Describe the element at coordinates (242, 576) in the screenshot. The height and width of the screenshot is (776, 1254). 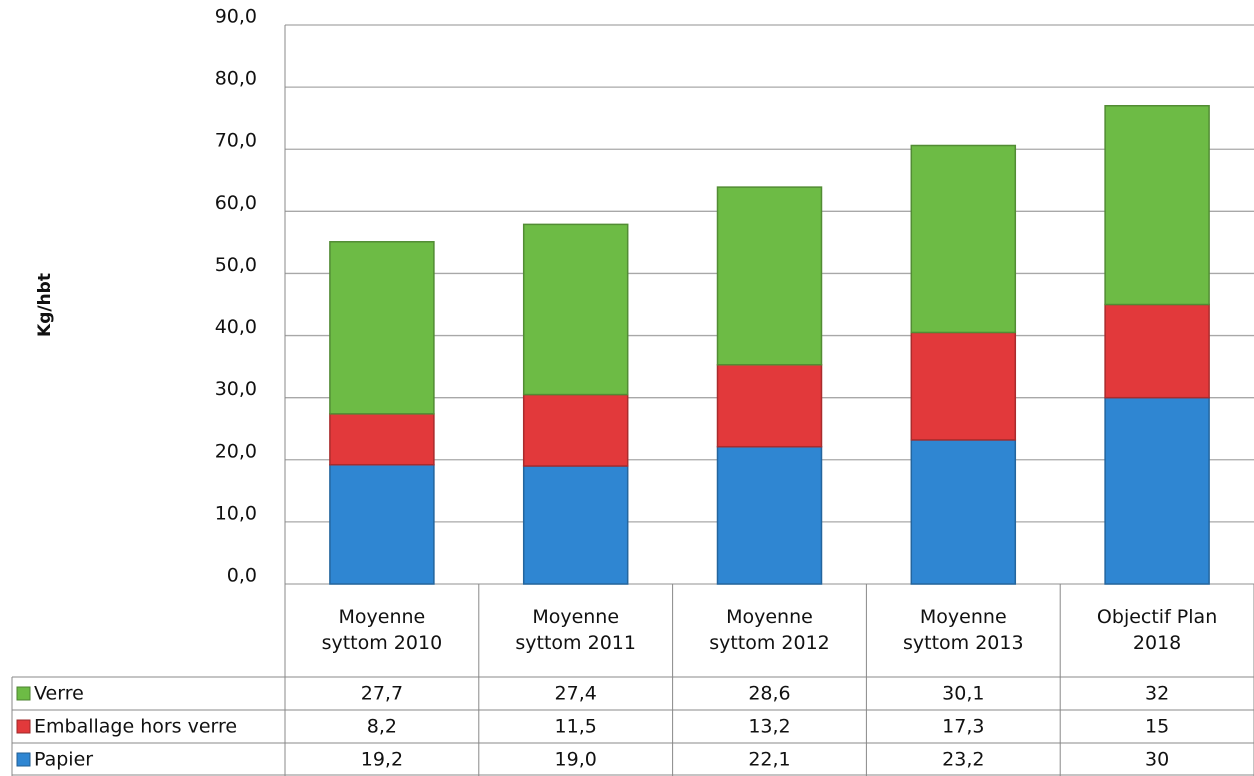
I see `y-tick-label: 0,0` at that location.